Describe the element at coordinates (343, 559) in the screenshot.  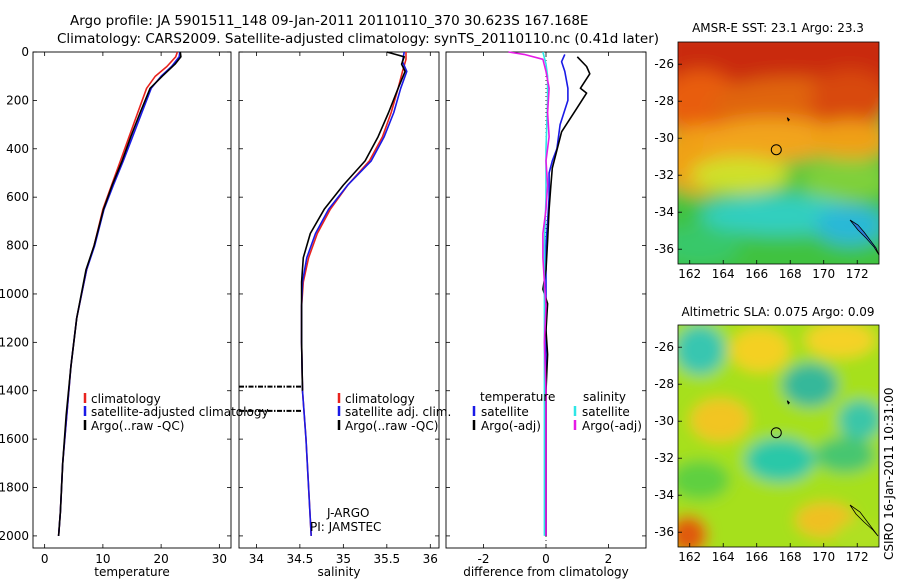
I see `salinity-x-tick-label: 35` at that location.